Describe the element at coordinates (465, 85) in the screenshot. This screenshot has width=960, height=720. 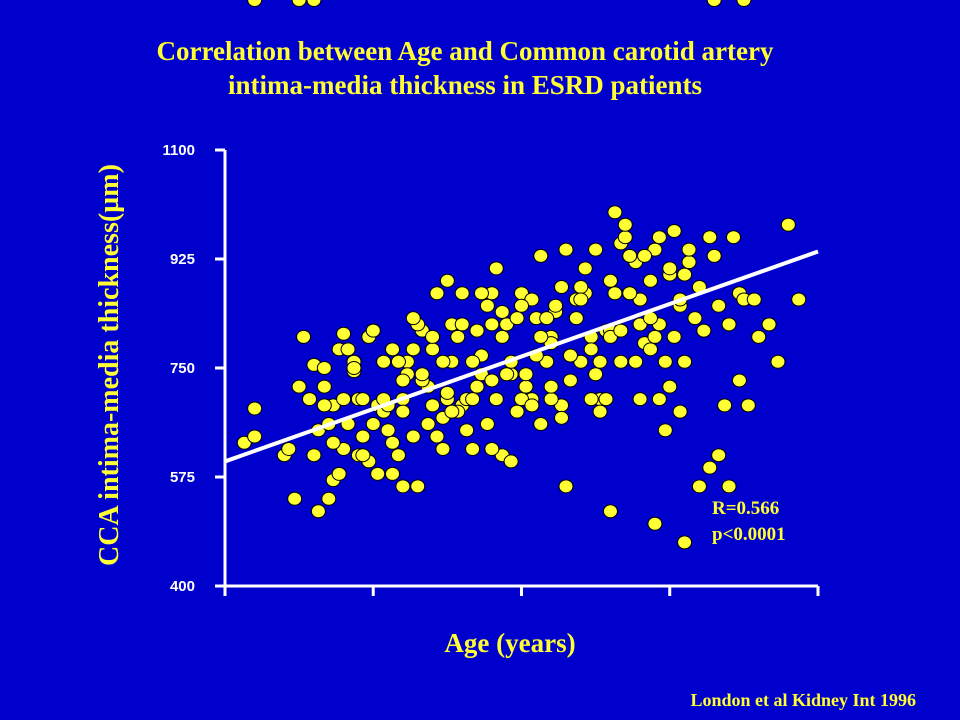
I see `chart-title-line-2: intima-media thickness in ESRD patients` at that location.